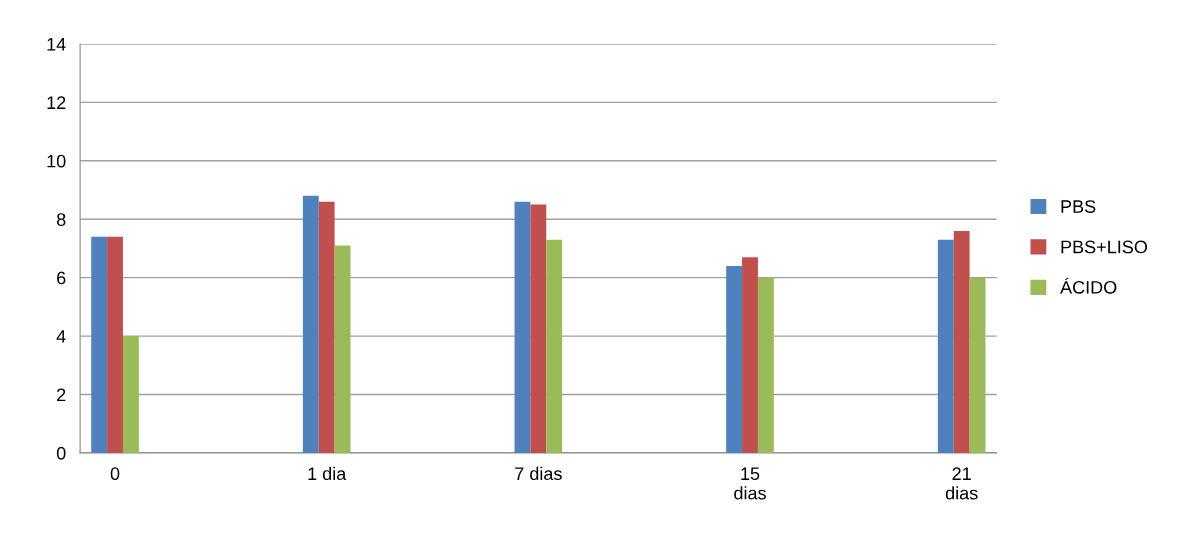  I want to click on y-tick-label: 12, so click(56, 102).